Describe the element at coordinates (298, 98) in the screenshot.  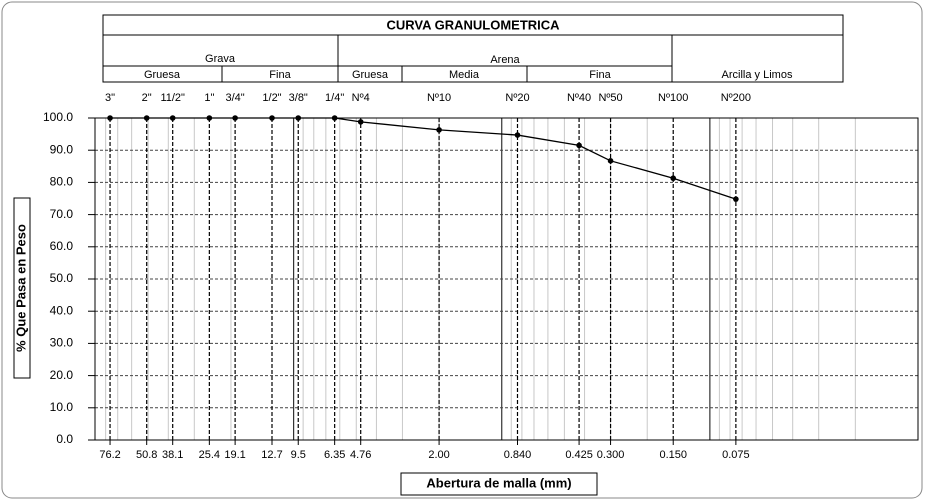
I see `sieve-label: 3/8"` at that location.